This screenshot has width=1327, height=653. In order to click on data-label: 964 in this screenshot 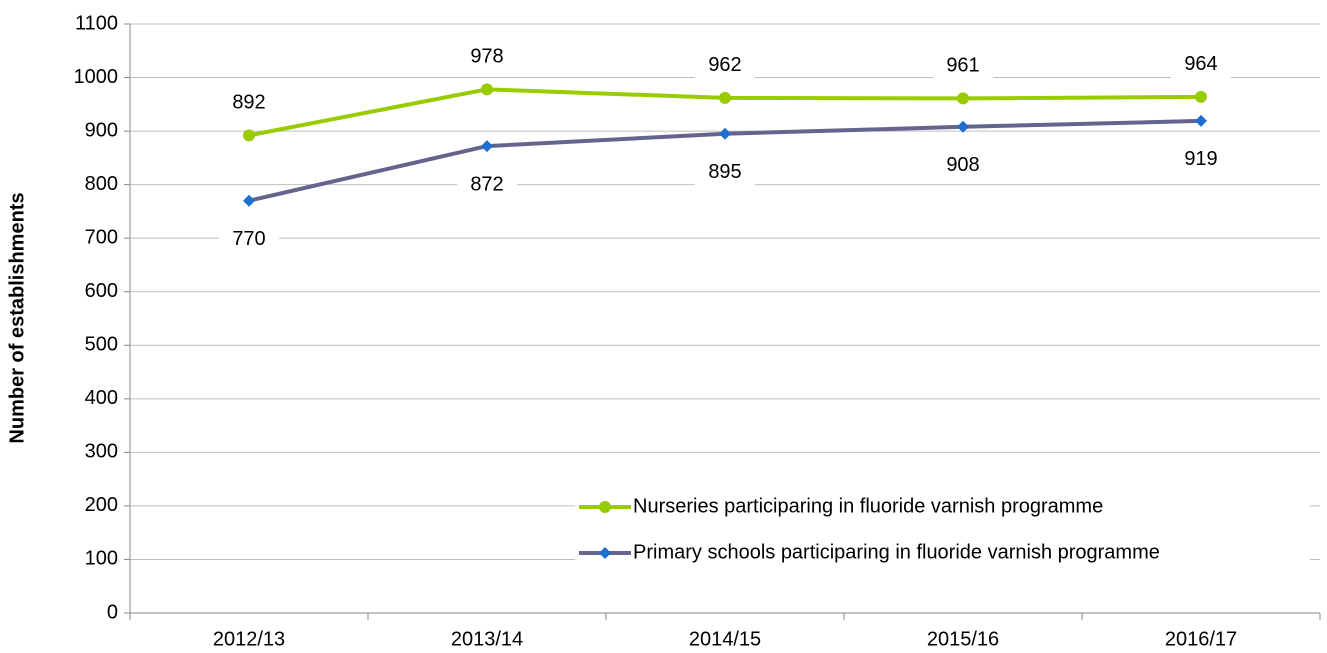, I will do `click(1200, 64)`.